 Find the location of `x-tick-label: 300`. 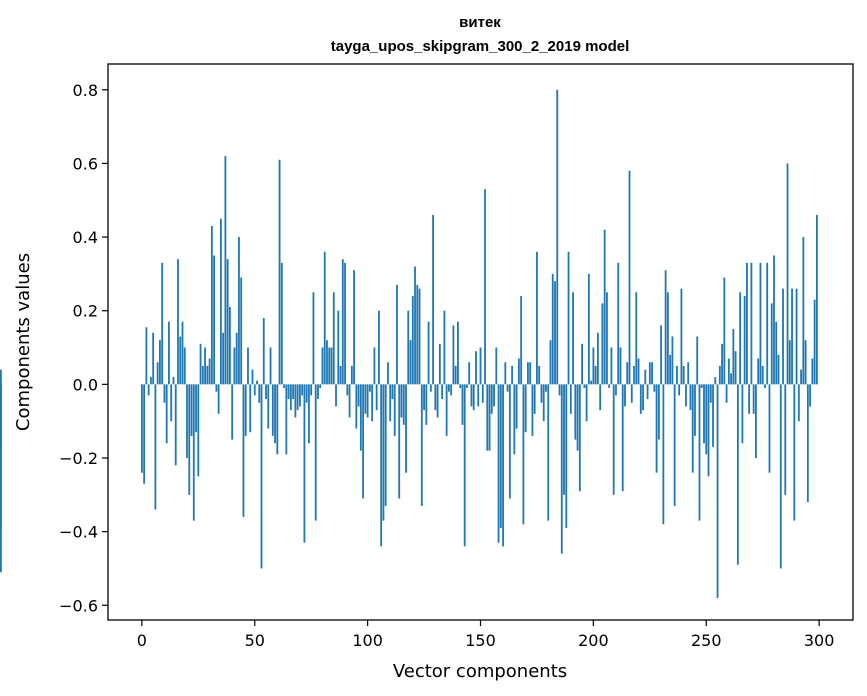

x-tick-label: 300 is located at coordinates (819, 640).